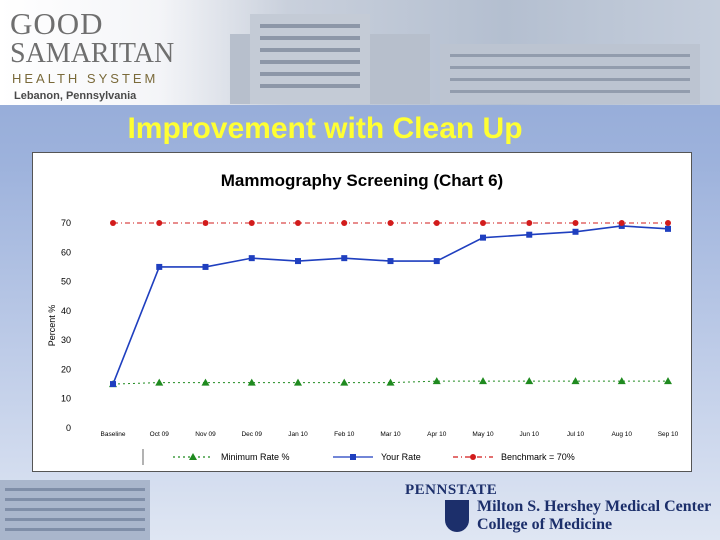 The height and width of the screenshot is (540, 720). What do you see at coordinates (160, 434) in the screenshot?
I see `x-tick-label: Oct 09` at bounding box center [160, 434].